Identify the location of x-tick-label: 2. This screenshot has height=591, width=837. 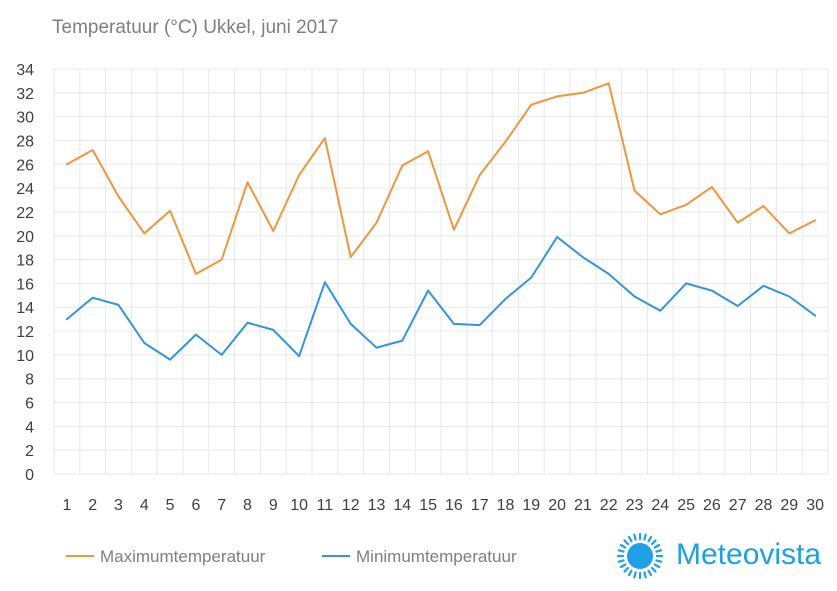
(92, 505).